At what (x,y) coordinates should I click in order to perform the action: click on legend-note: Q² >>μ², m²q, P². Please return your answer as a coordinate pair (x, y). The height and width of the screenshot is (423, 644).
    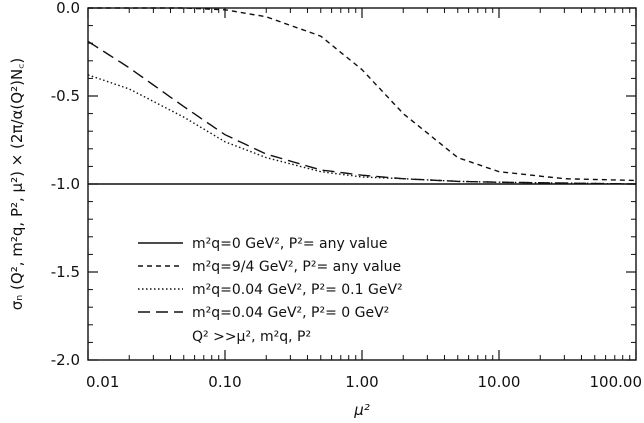
    Looking at the image, I should click on (251, 337).